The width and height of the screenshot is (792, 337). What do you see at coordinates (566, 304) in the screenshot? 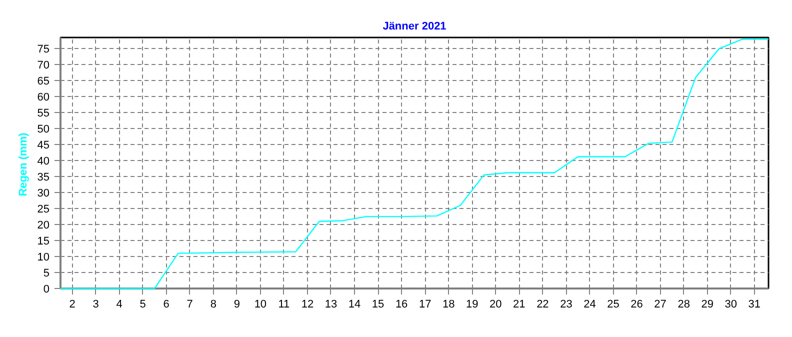
I see `x-tick-label: 23` at bounding box center [566, 304].